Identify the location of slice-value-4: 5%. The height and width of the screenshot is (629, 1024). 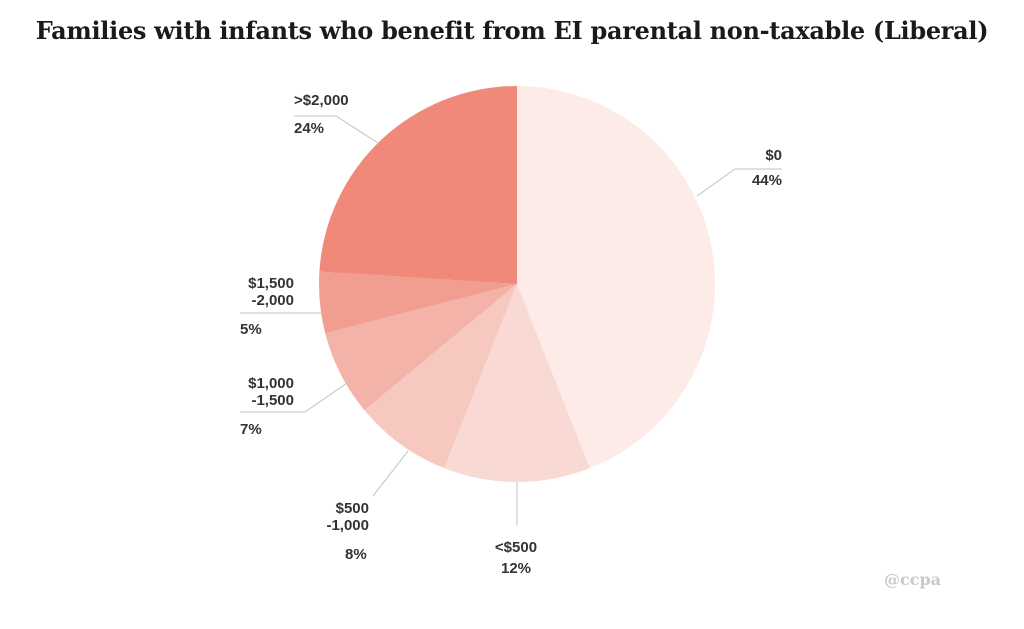
(251, 329).